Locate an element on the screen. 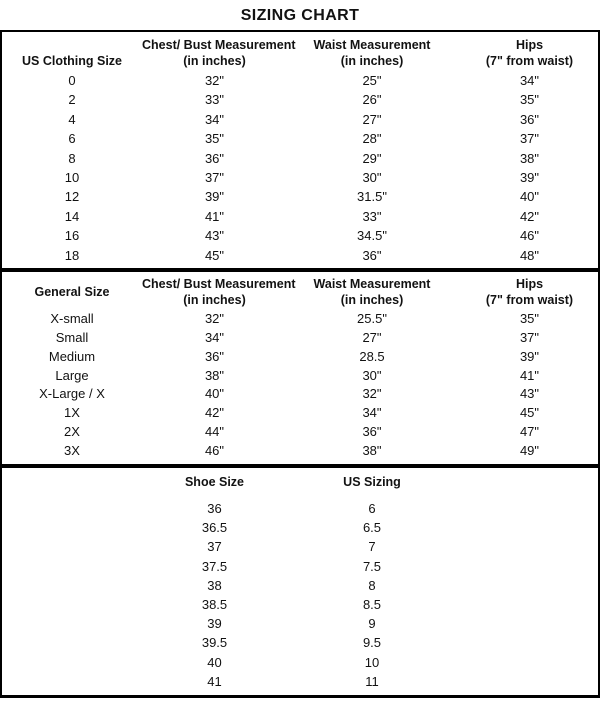  table-cell: Medium is located at coordinates (72, 356).